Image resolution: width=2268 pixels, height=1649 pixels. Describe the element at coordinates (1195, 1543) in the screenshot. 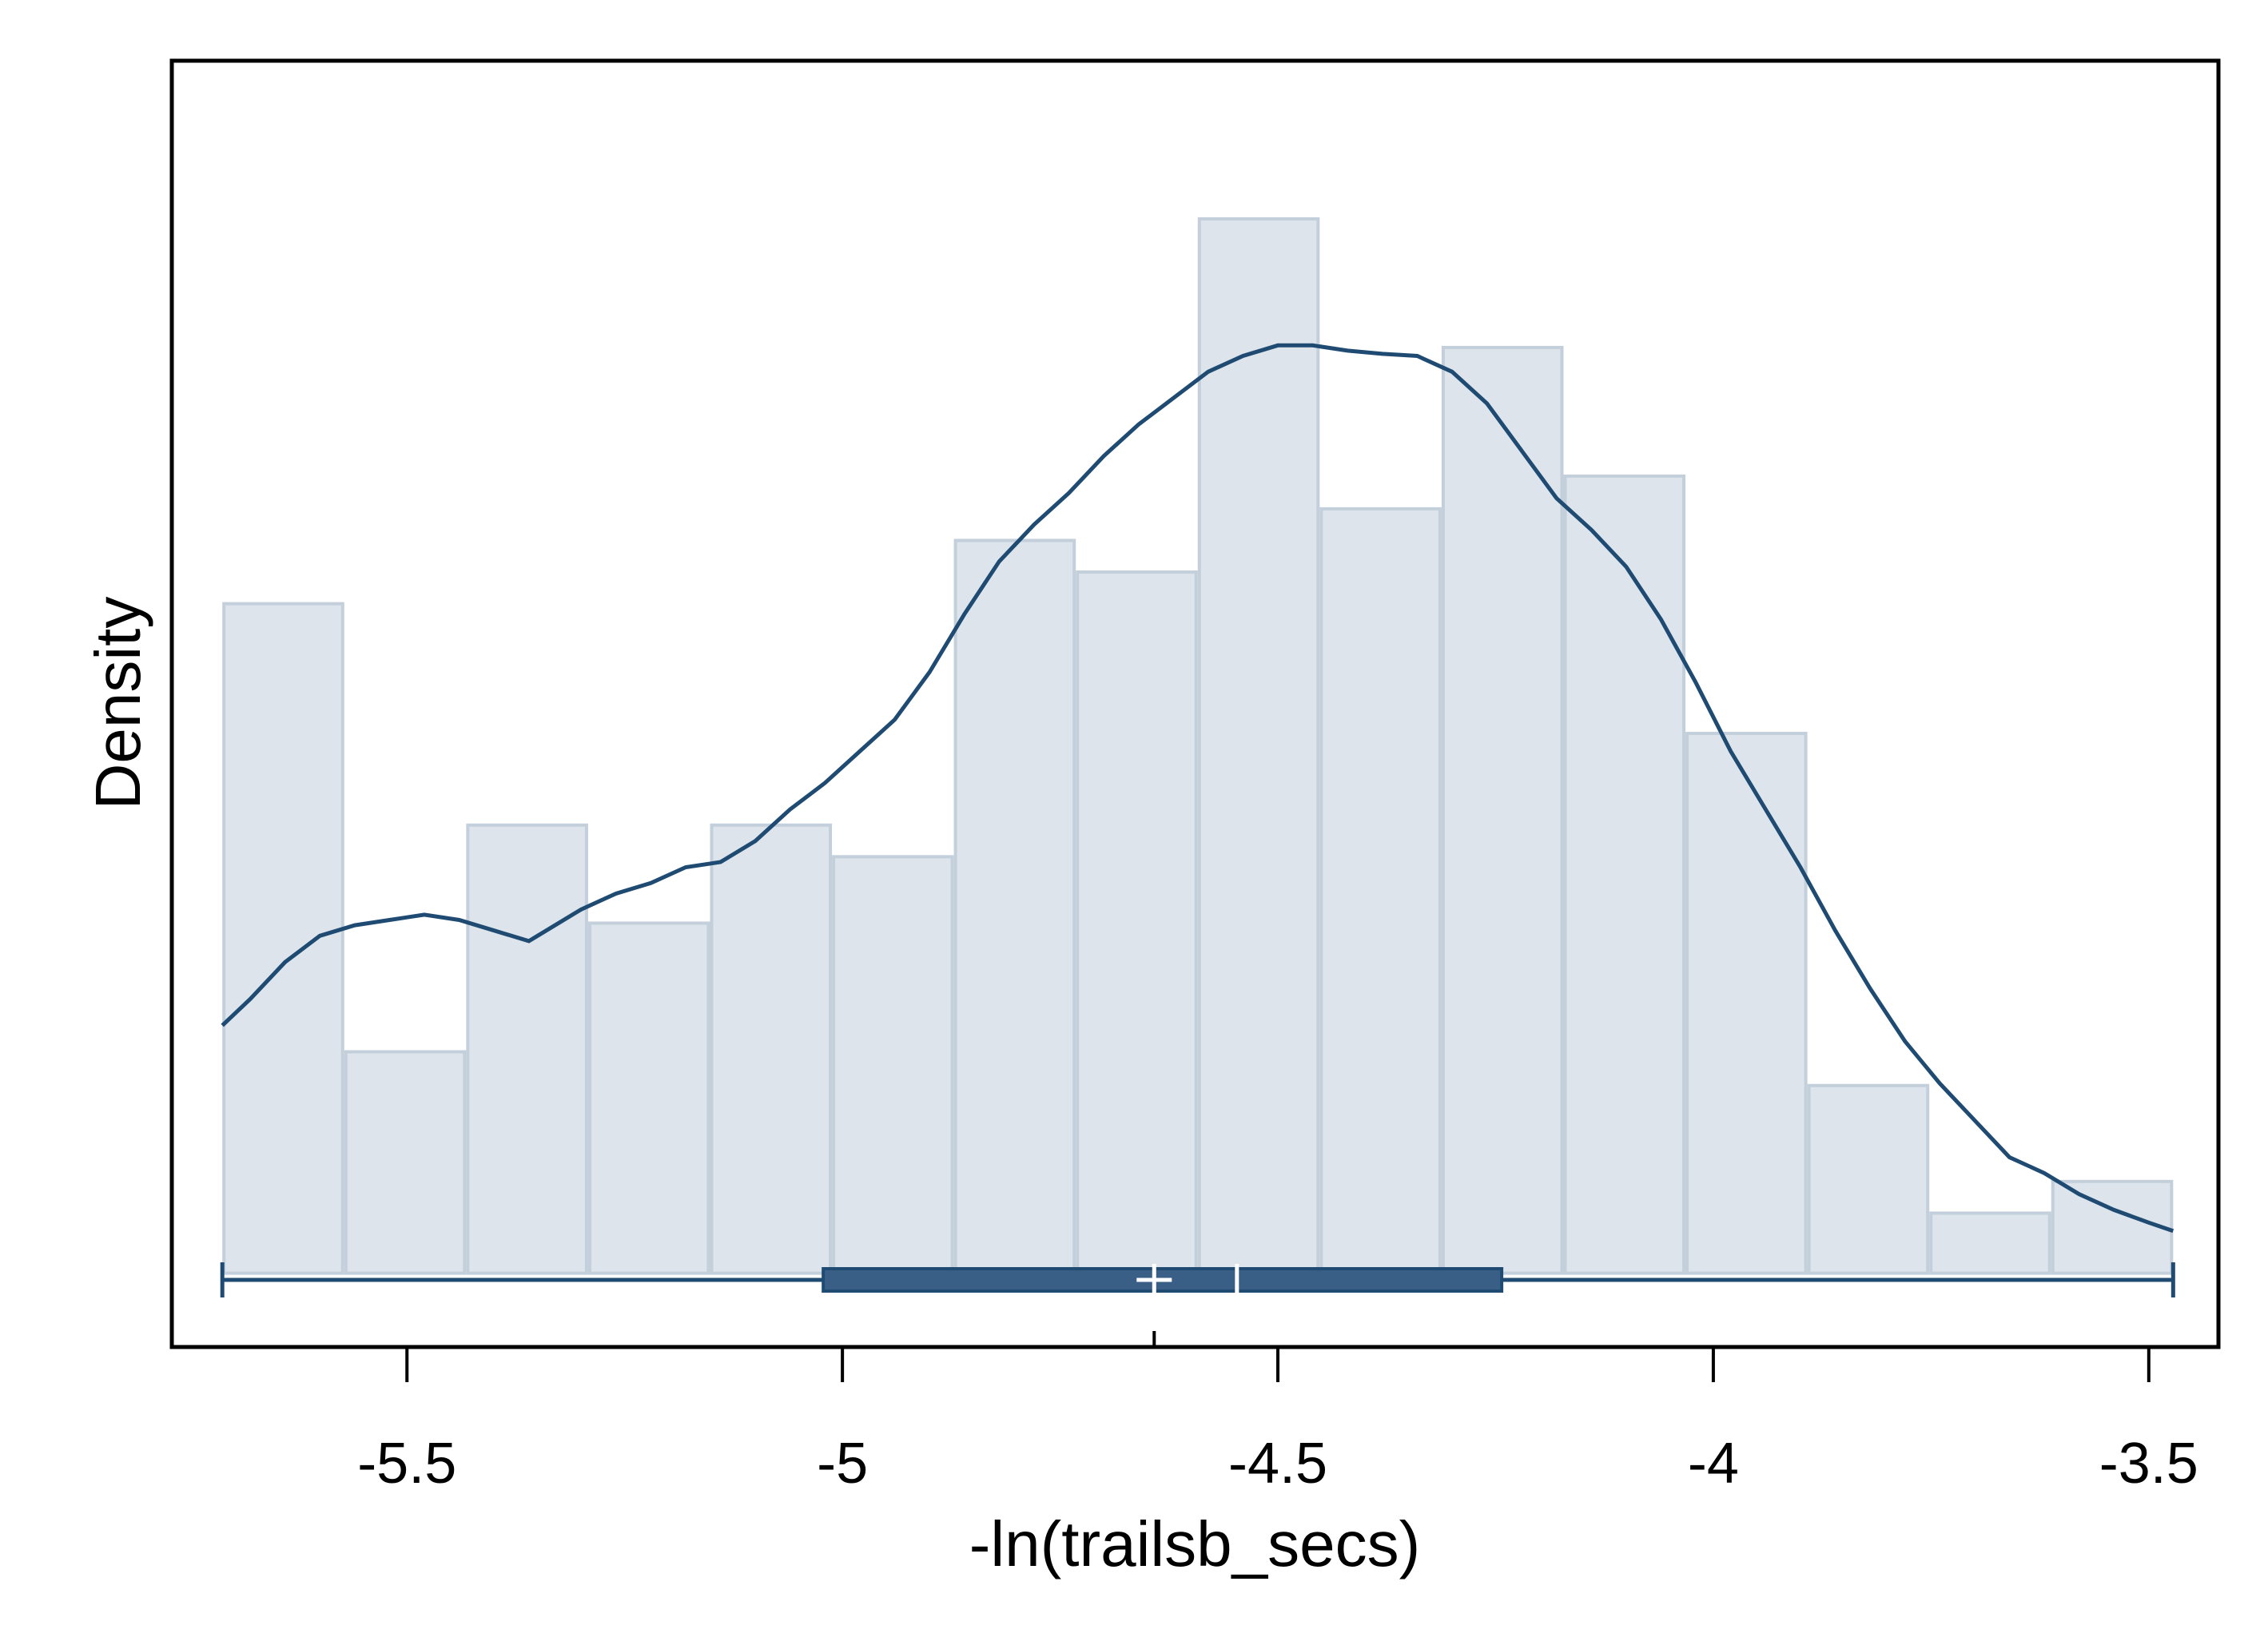

I see `x-axis-title: -ln(trailsb_secs)` at that location.